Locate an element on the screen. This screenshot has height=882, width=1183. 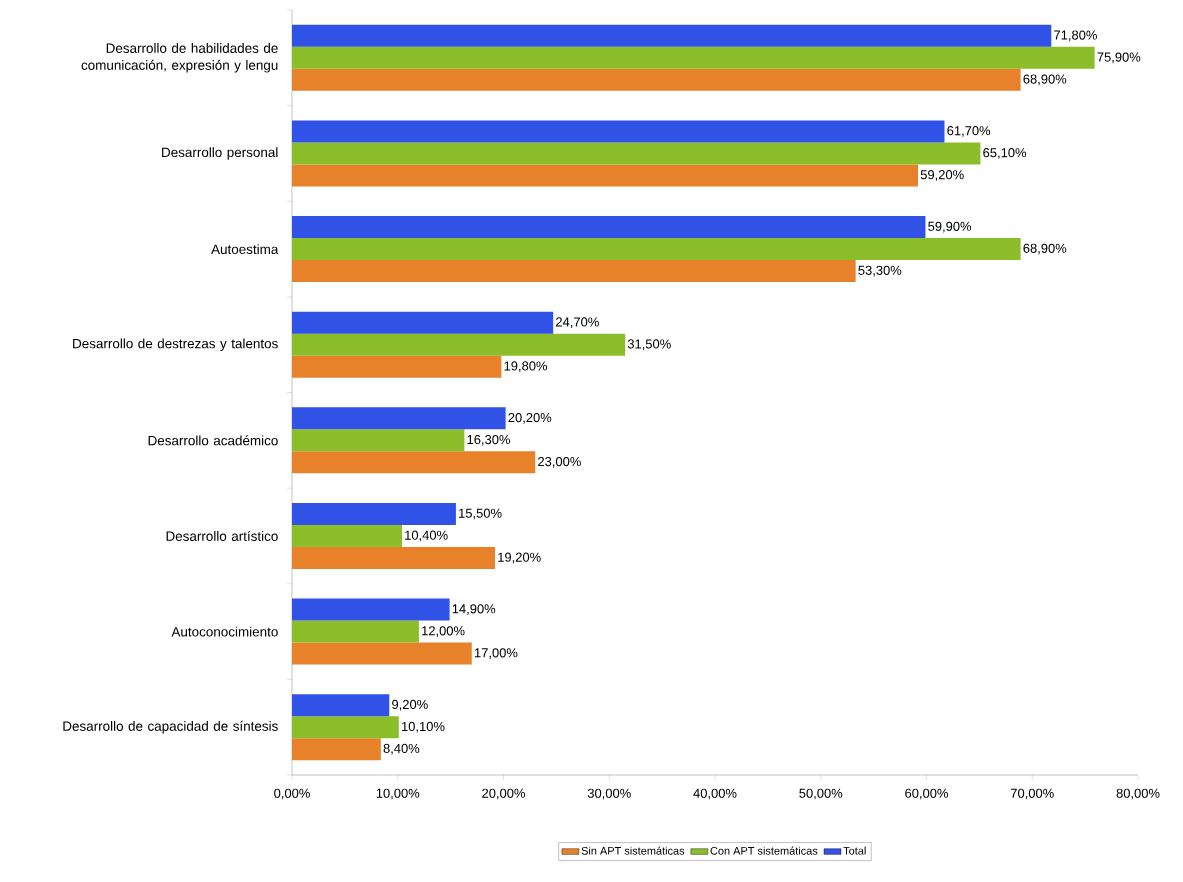
data-label: 15,50% is located at coordinates (480, 514).